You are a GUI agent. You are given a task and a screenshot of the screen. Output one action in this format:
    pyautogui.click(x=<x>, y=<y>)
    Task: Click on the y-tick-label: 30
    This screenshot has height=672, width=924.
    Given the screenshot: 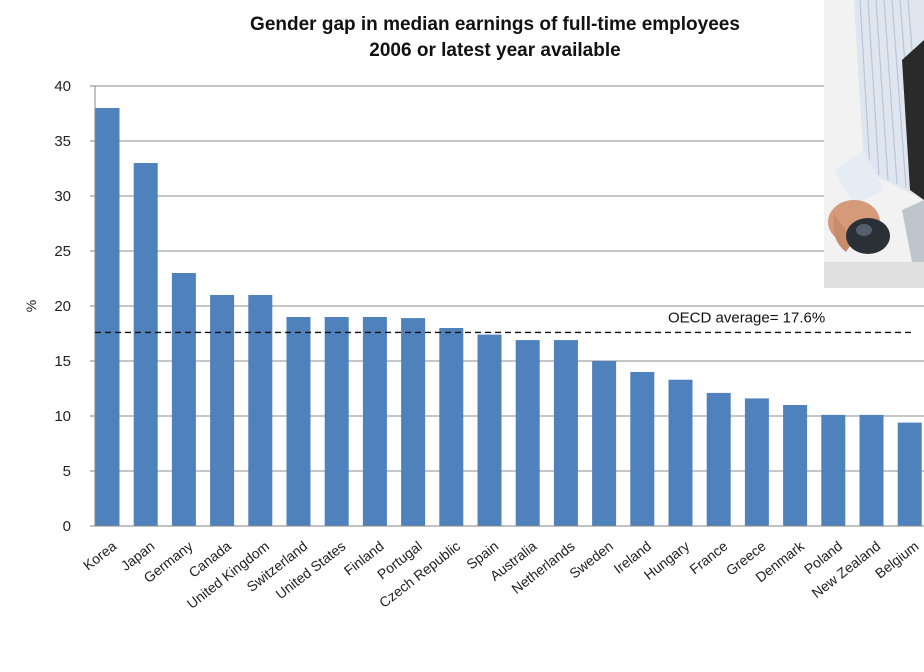 What is the action you would take?
    pyautogui.click(x=62, y=196)
    